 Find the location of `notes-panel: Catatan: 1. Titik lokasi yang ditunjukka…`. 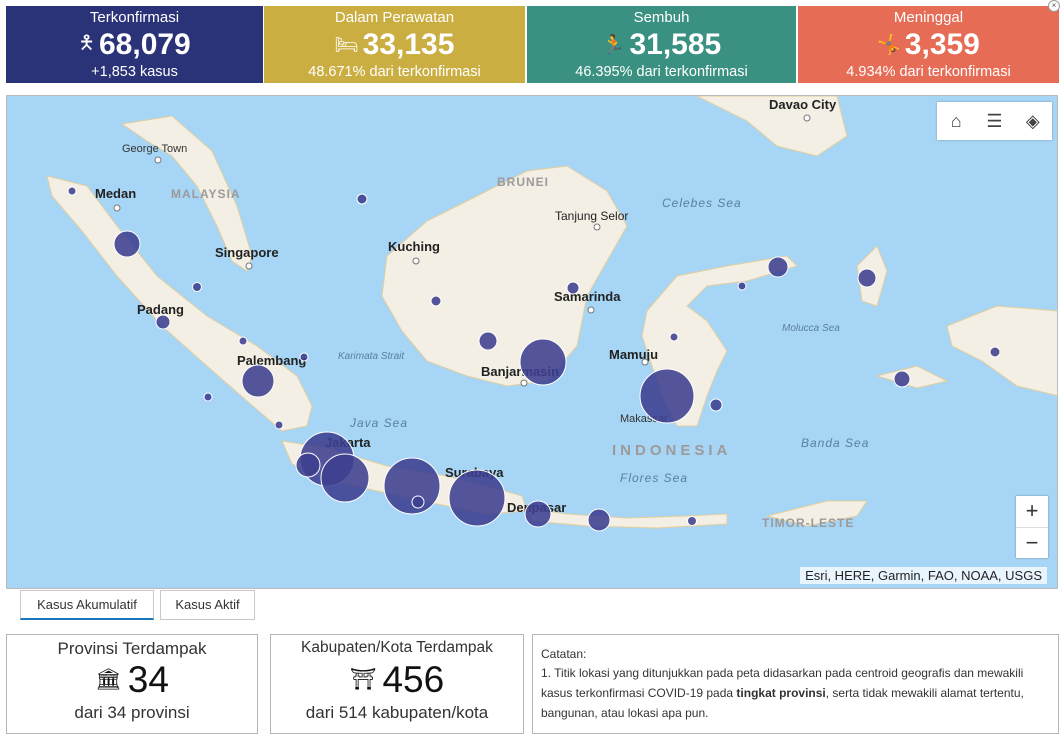

notes-panel: Catatan: 1. Titik lokasi yang ditunjukka… is located at coordinates (795, 684).